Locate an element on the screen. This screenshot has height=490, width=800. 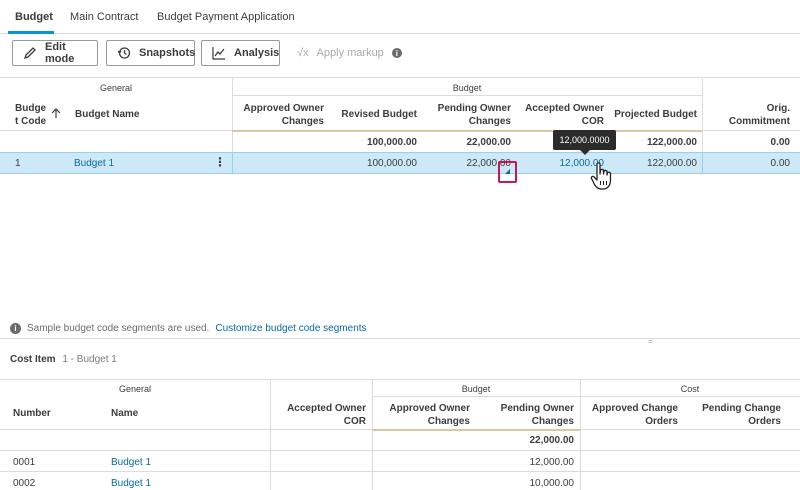
analysis-button: Analysis is located at coordinates (240, 53).